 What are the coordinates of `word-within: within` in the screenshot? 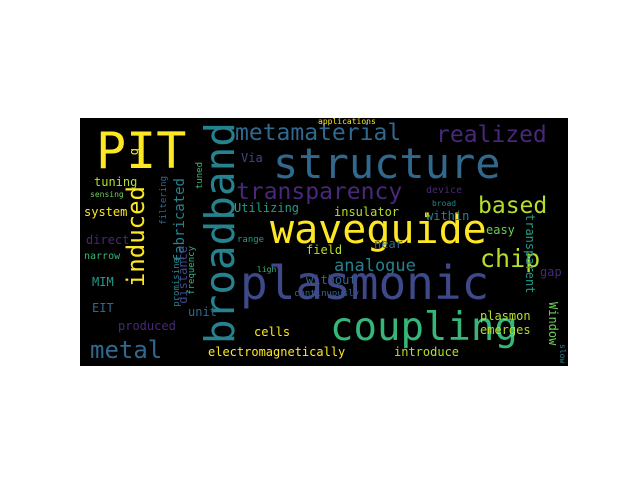 It's located at (448, 216).